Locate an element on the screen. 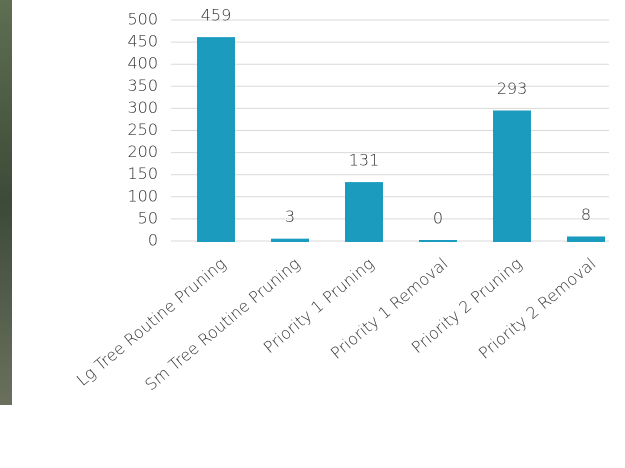  y-tick-label: 400 is located at coordinates (142, 63).